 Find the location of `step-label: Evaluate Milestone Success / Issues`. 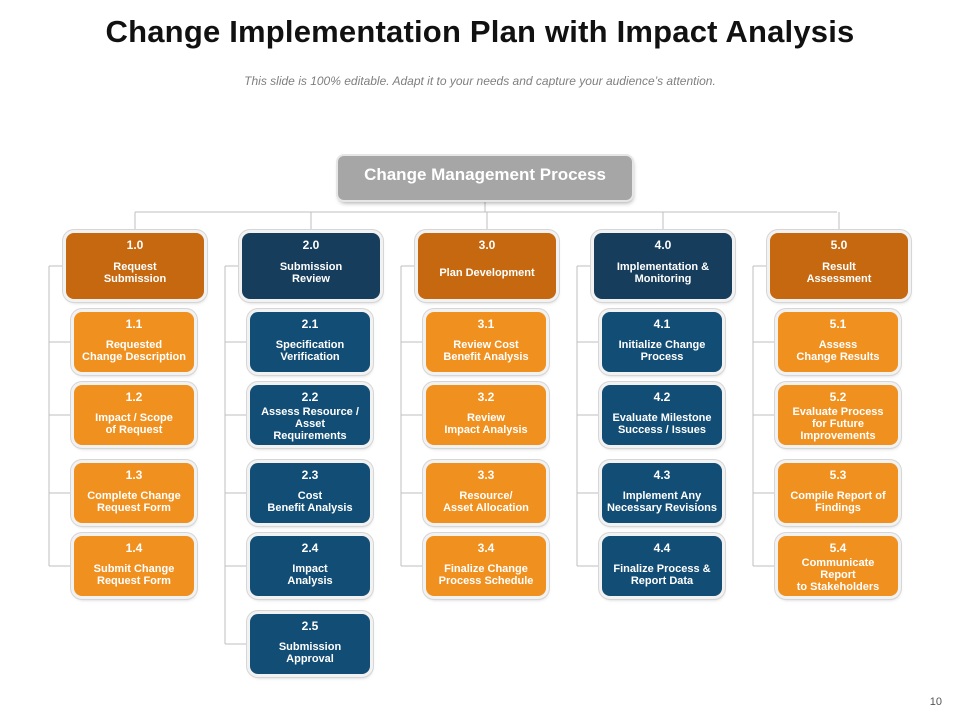

step-label: Evaluate Milestone Success / Issues is located at coordinates (662, 424).